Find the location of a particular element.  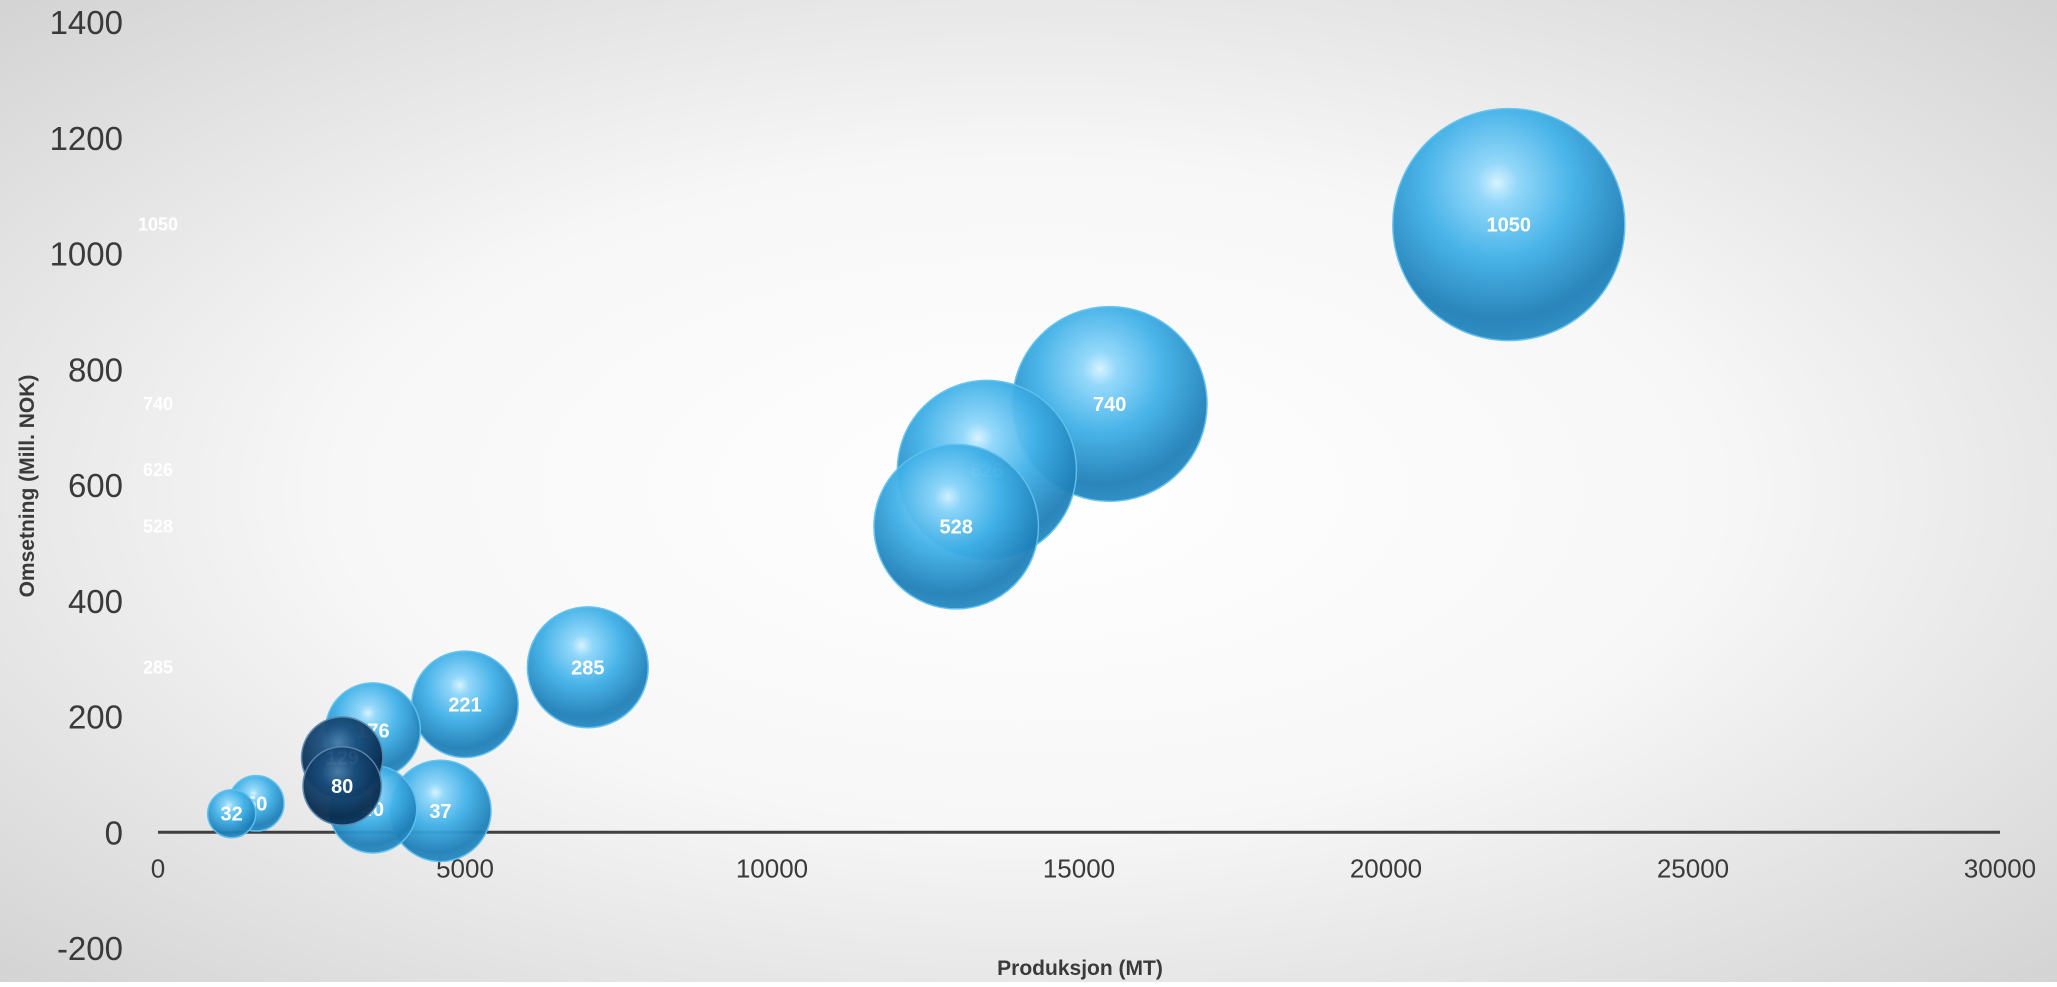

x-tick-label: 20000 is located at coordinates (1386, 868).